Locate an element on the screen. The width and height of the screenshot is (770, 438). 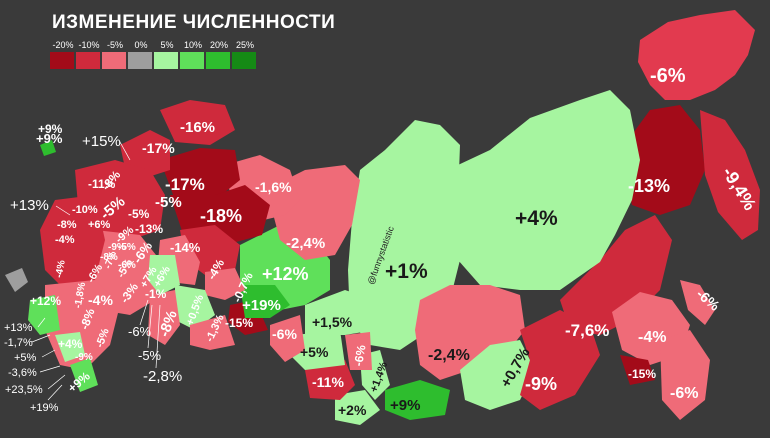
label-spb: +9% is located at coordinates (50, 129).